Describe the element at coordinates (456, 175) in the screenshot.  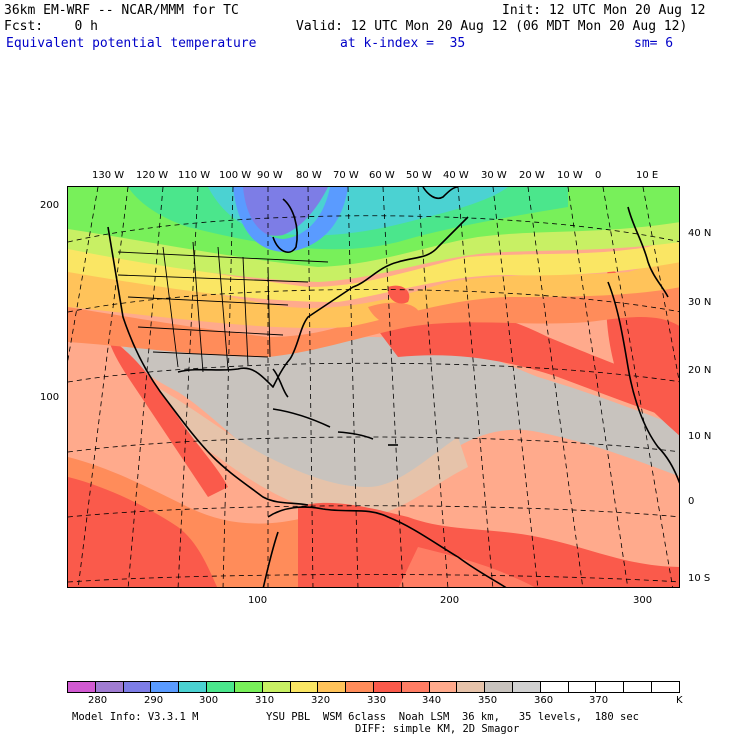
I see `longitude-label: 40 W` at that location.